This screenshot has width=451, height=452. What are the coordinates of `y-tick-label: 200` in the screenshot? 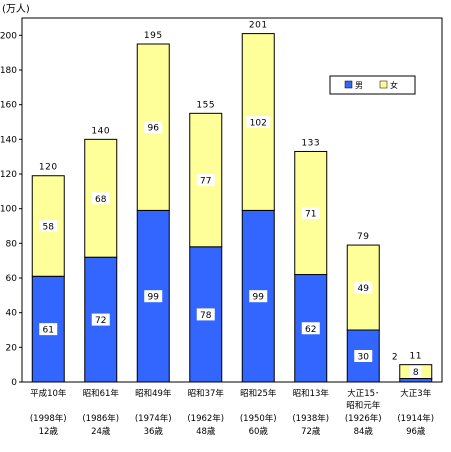 It's located at (8, 36).